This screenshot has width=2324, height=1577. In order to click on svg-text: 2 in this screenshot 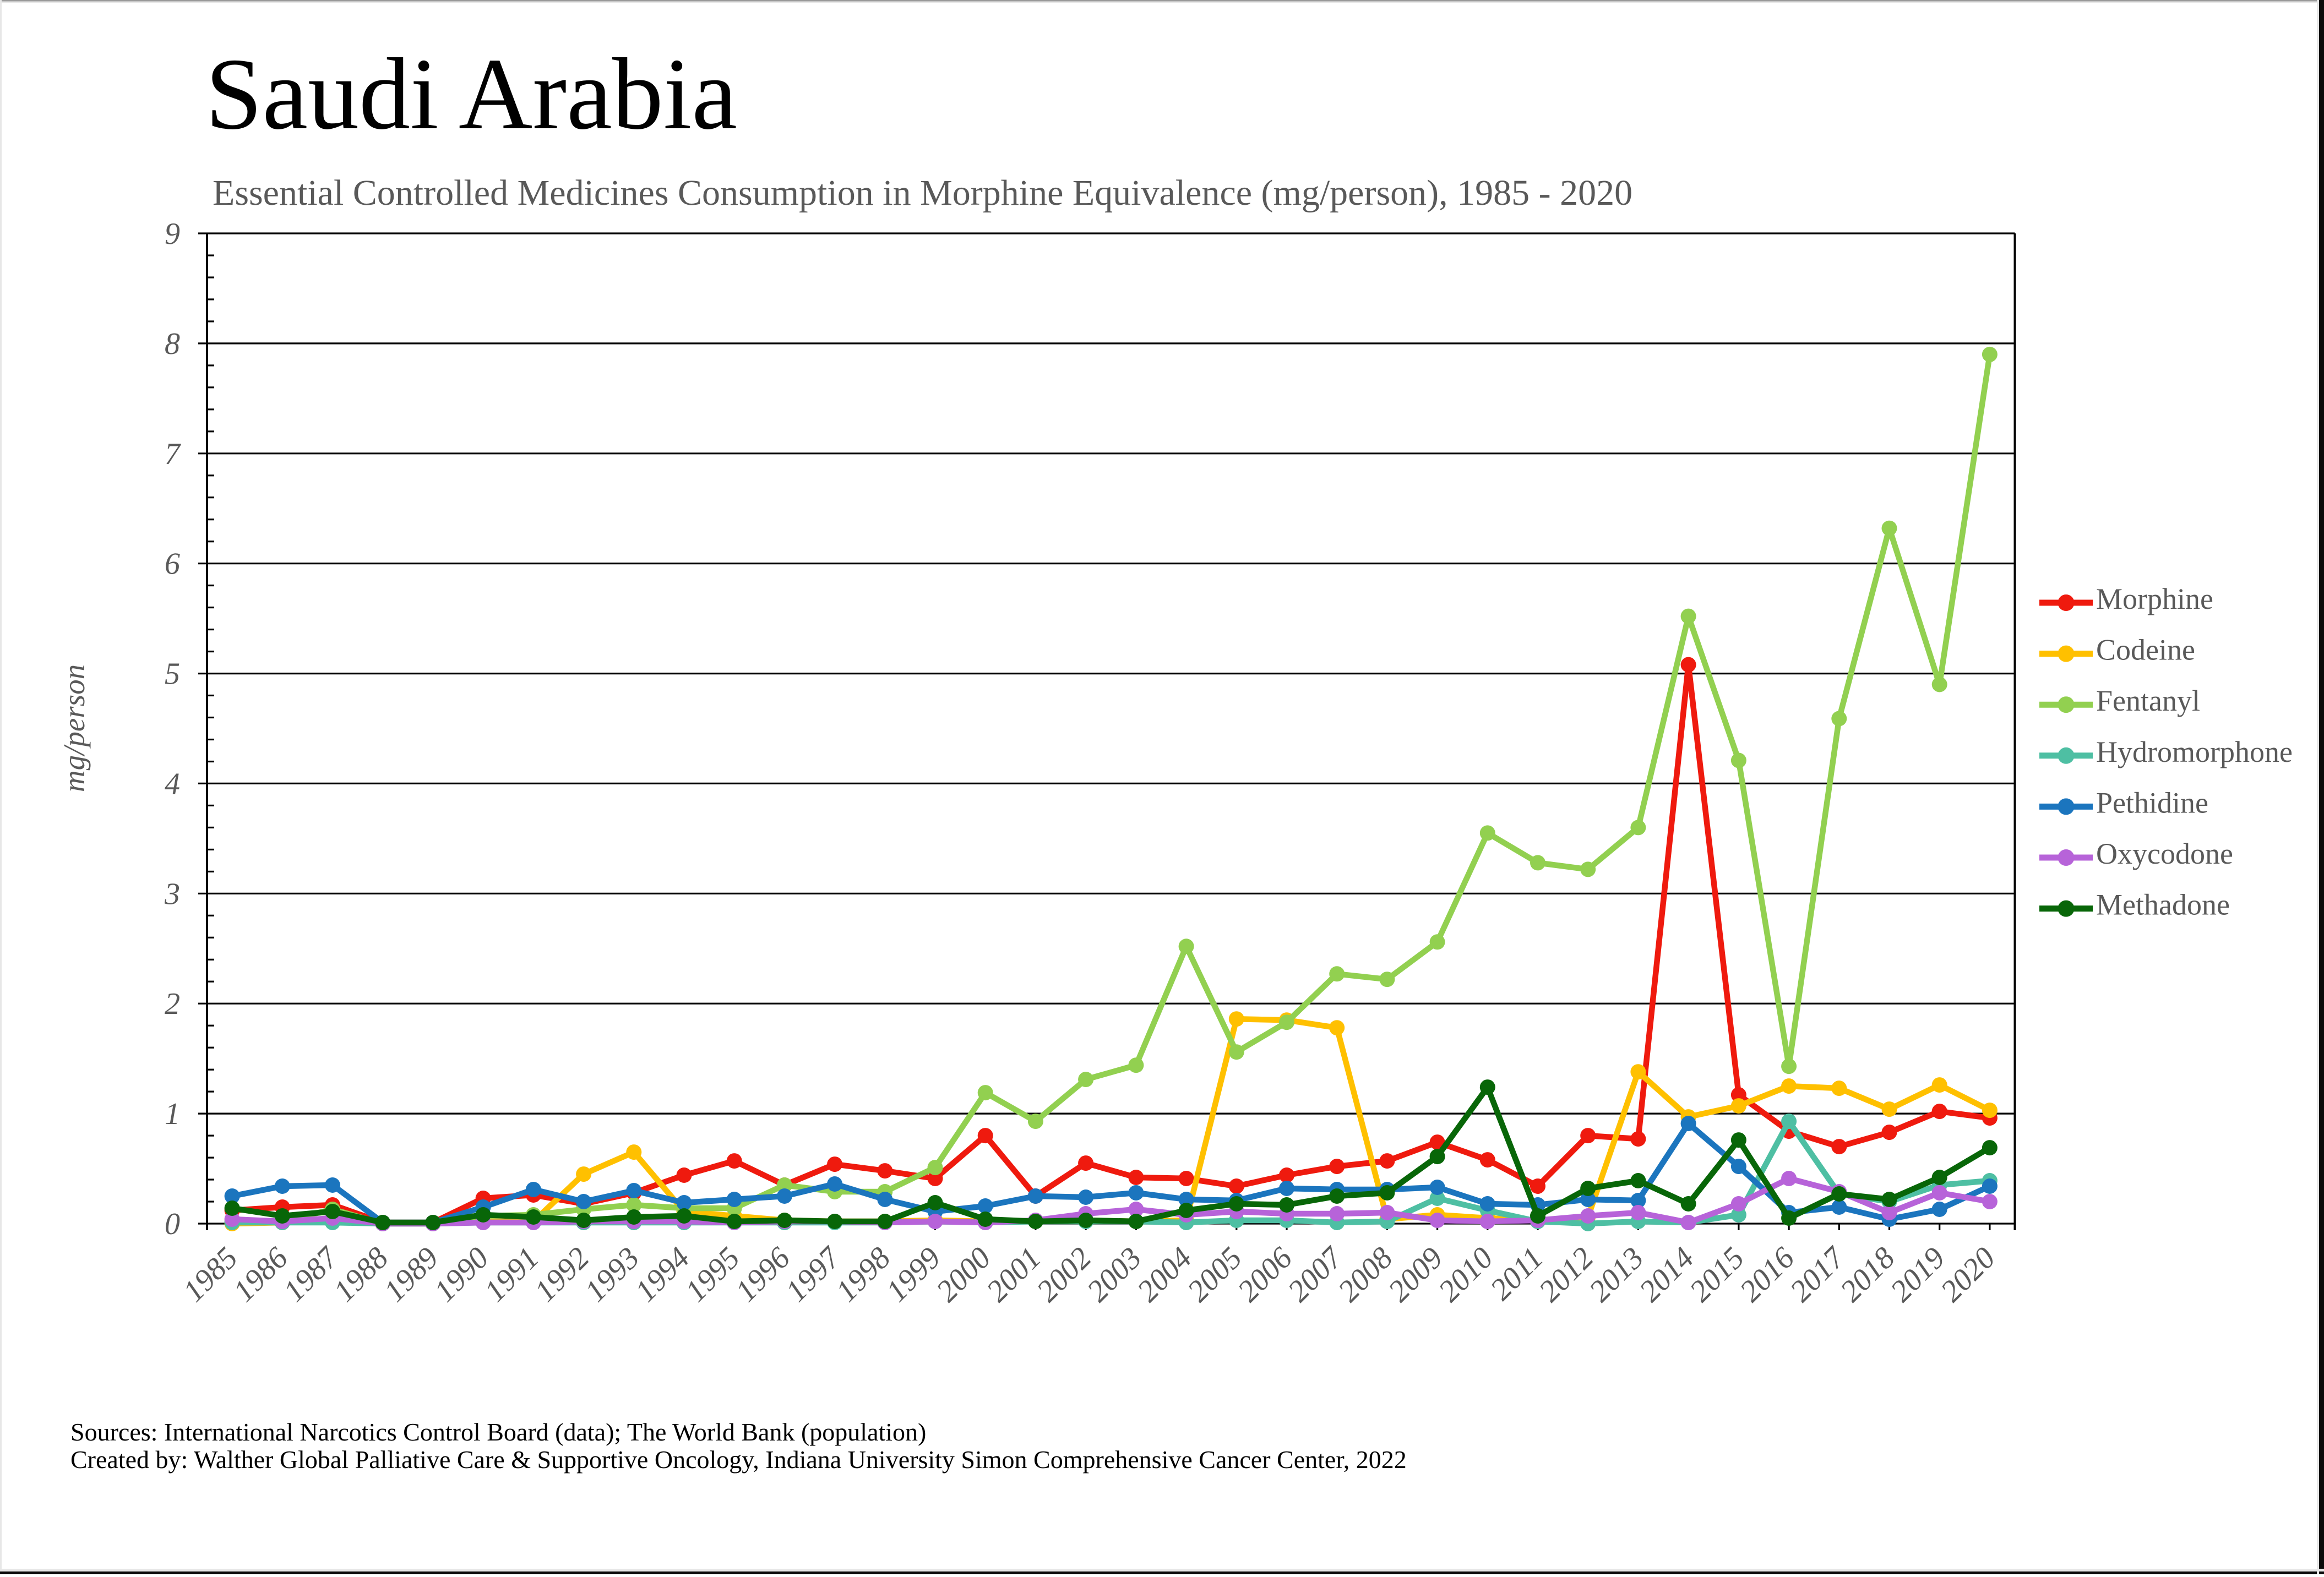, I will do `click(172, 1004)`.